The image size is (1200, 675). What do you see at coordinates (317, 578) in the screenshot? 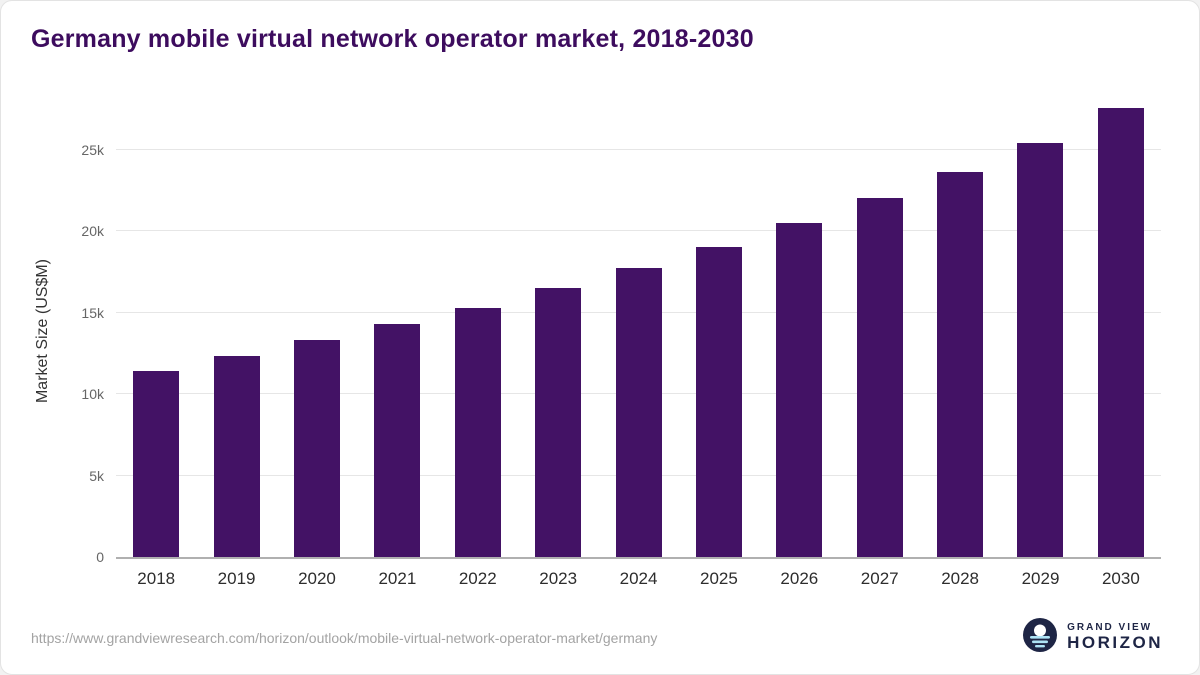
I see `x-tick-2020: 2020` at bounding box center [317, 578].